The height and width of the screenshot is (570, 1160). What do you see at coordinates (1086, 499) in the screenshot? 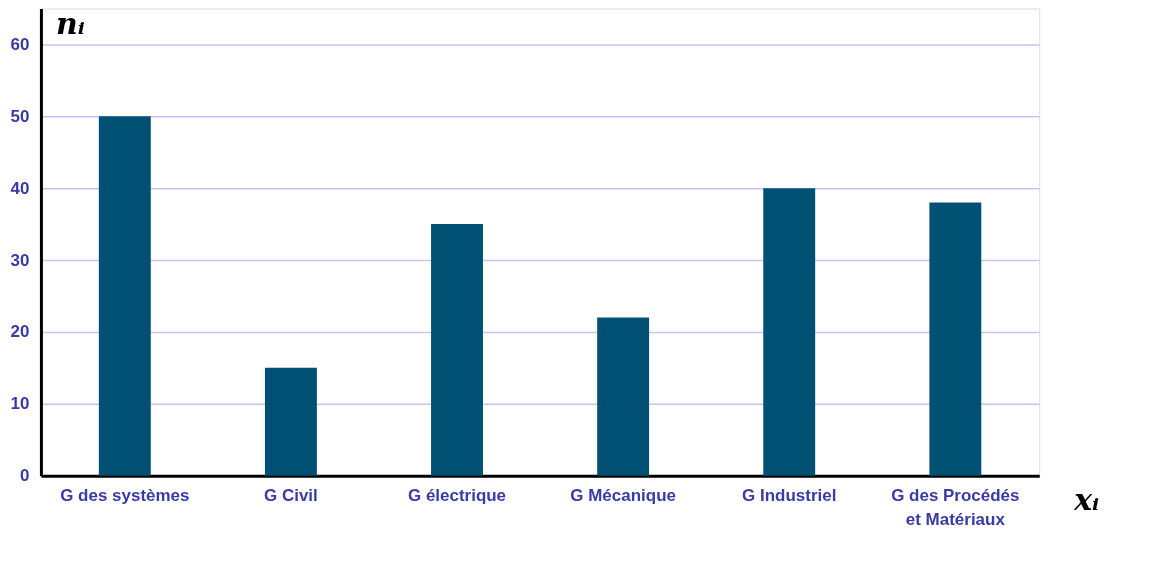
I see `x-axis-title: xᵢ` at bounding box center [1086, 499].